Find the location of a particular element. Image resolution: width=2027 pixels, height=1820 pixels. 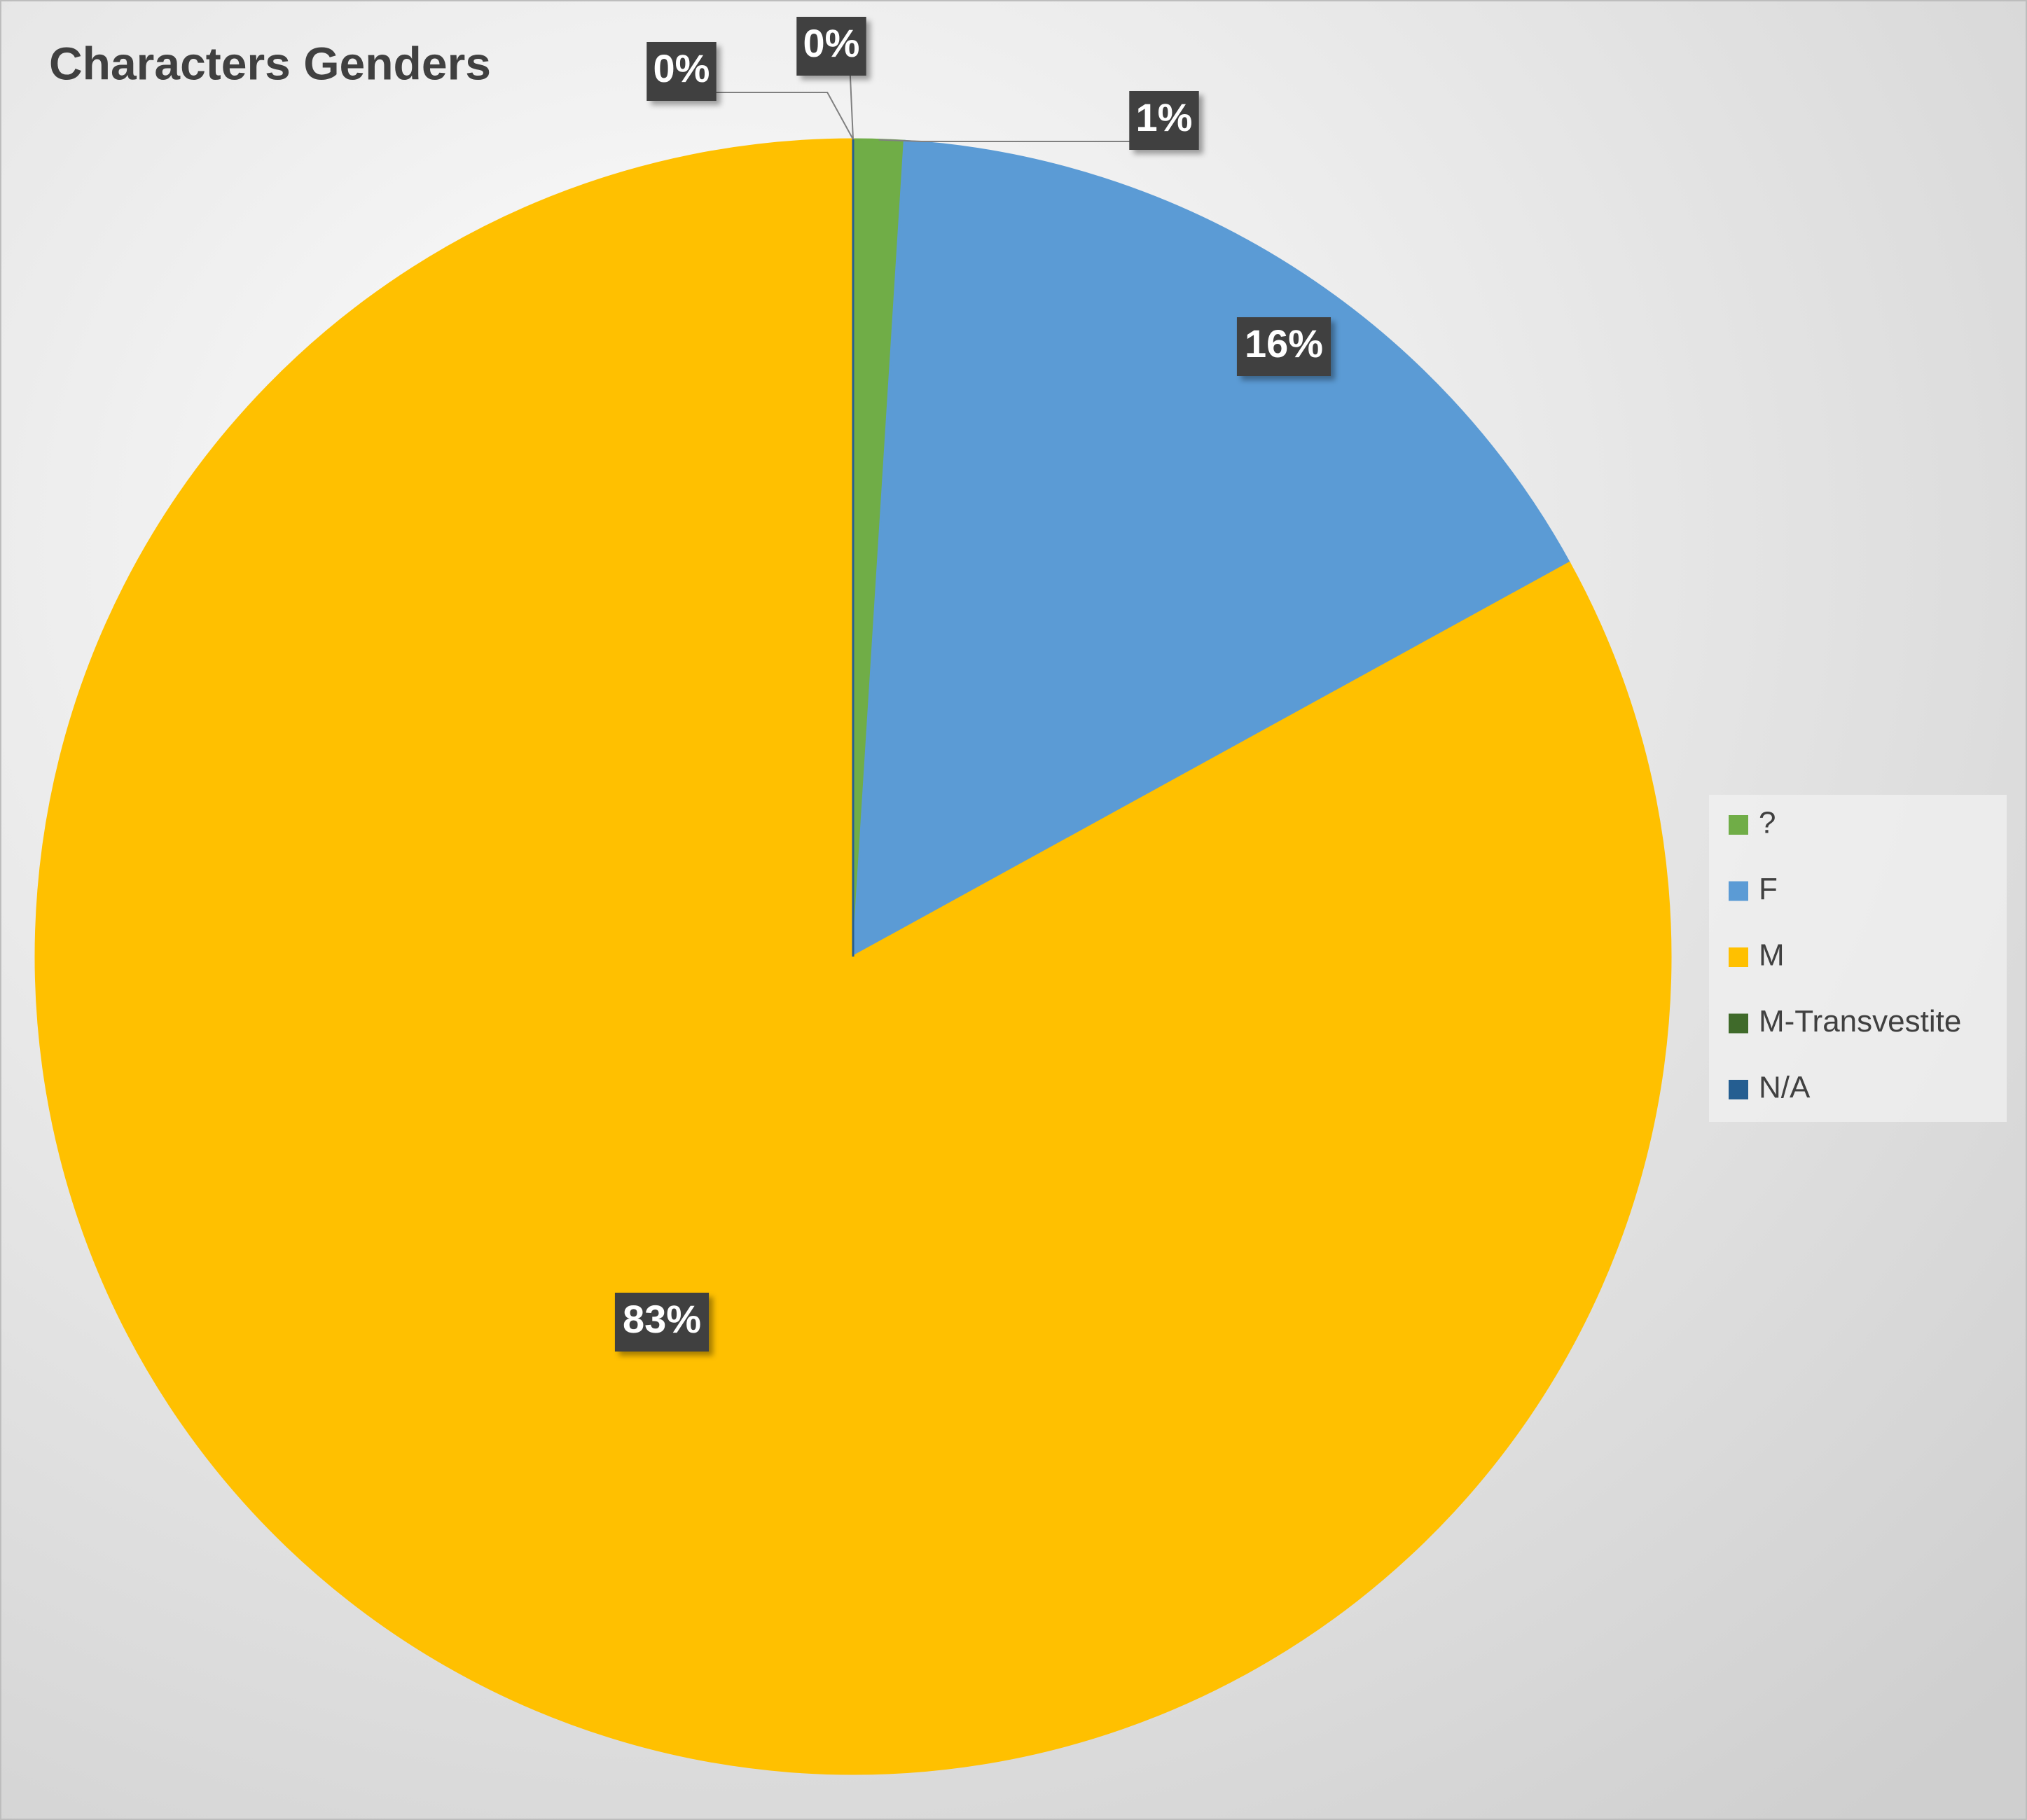

data-label: 1% is located at coordinates (1164, 117).